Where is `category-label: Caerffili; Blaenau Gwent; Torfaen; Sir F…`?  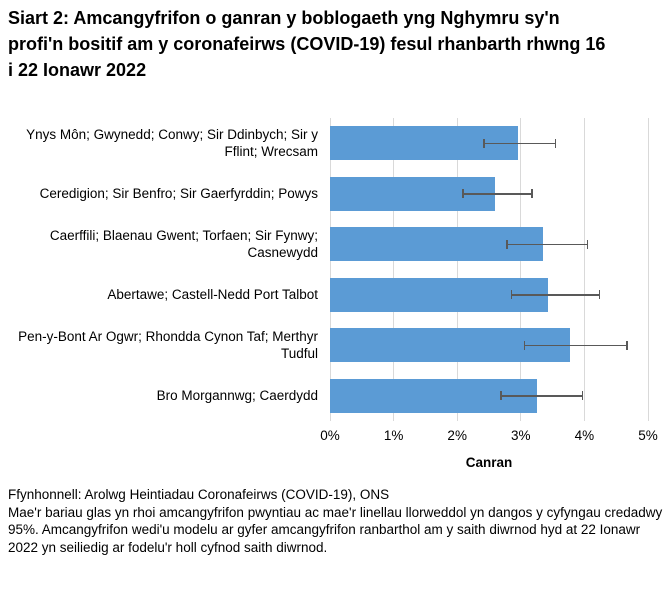 category-label: Caerffili; Blaenau Gwent; Torfaen; Sir F… is located at coordinates (159, 244).